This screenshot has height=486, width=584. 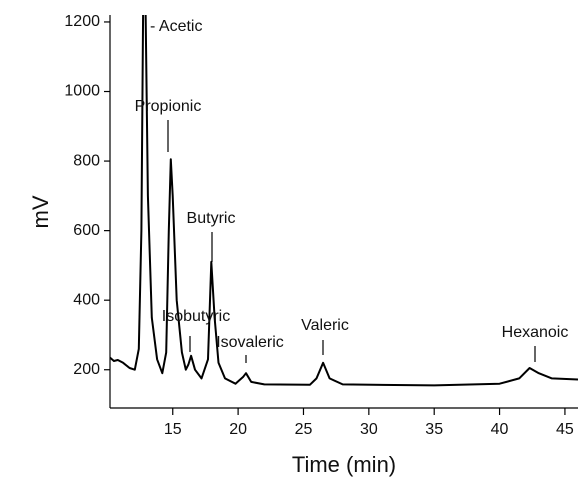 What do you see at coordinates (434, 429) in the screenshot?
I see `x-tick-label: 35` at bounding box center [434, 429].